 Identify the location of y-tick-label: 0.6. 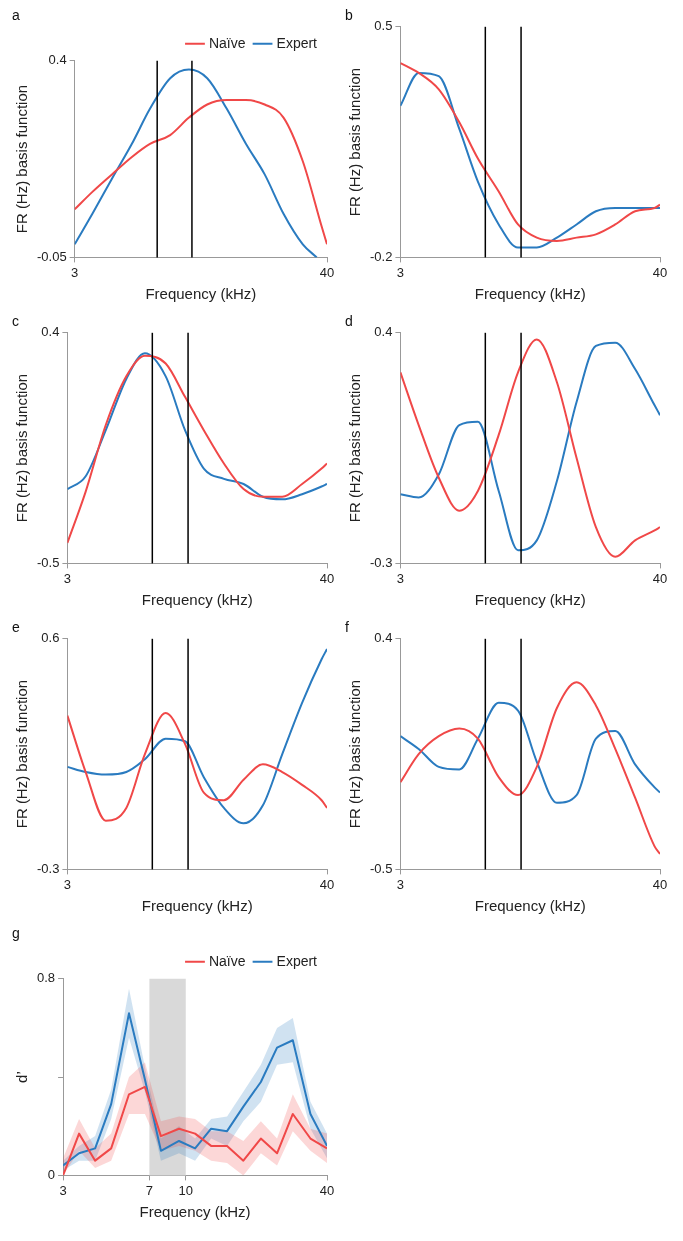
(50, 638).